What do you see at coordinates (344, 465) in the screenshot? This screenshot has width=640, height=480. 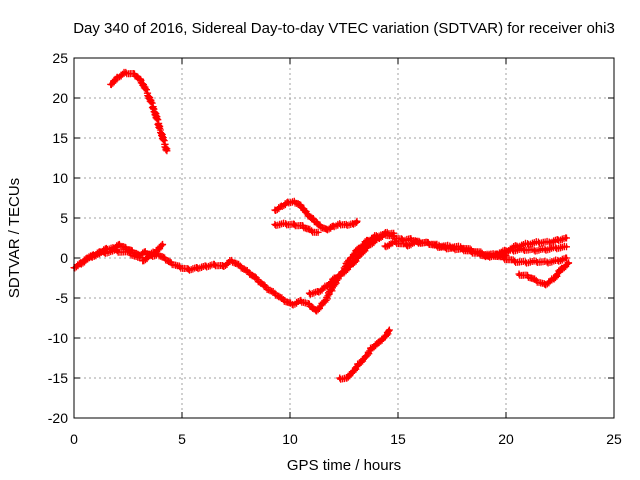 I see `x-axis-label: GPS time / hours` at bounding box center [344, 465].